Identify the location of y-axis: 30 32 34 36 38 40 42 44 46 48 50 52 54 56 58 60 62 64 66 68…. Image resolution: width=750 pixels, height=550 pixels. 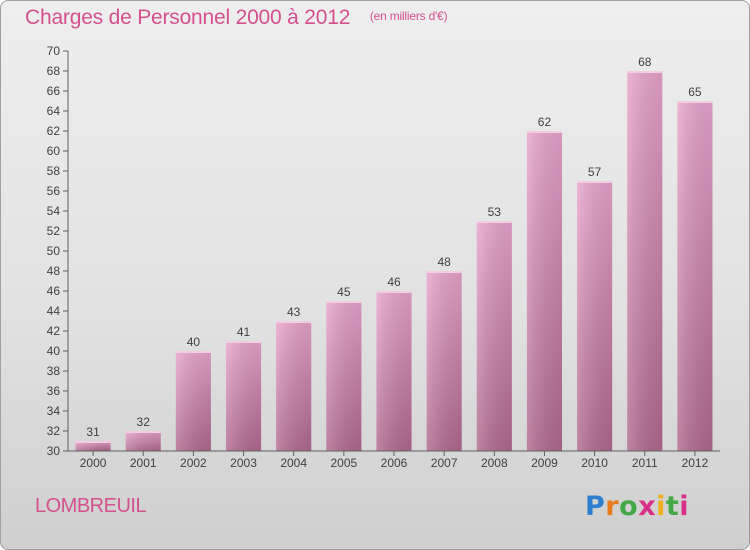
(58, 251).